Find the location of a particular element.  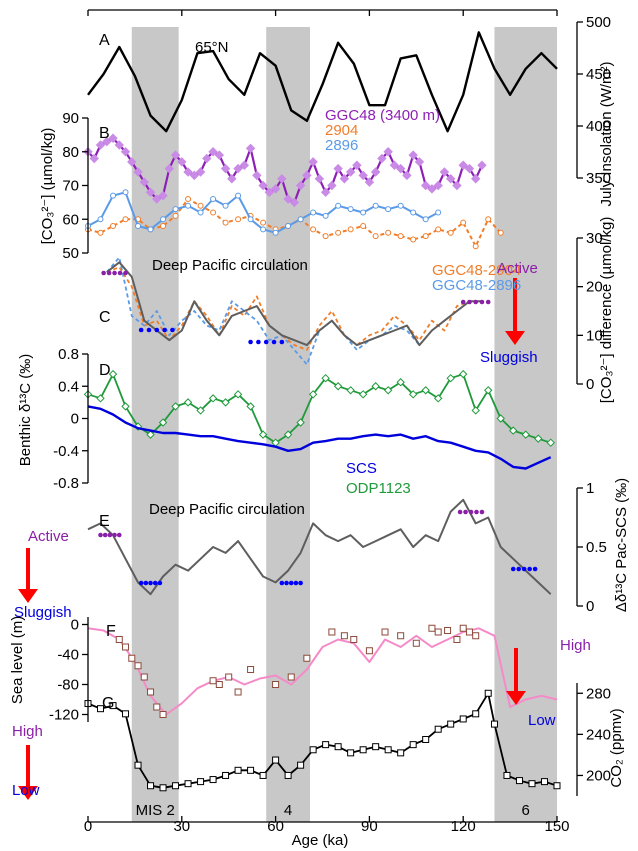

2896-marker-point-5 is located at coordinates (150, 229).